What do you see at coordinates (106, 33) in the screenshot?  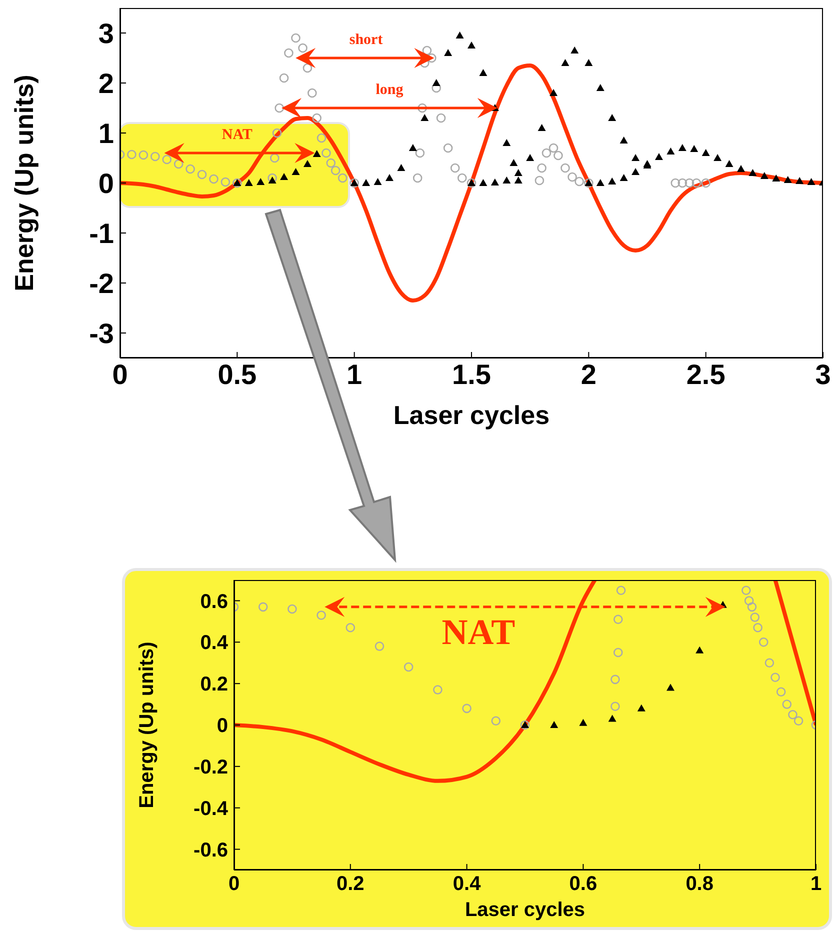 I see `y-tick-label: 3` at bounding box center [106, 33].